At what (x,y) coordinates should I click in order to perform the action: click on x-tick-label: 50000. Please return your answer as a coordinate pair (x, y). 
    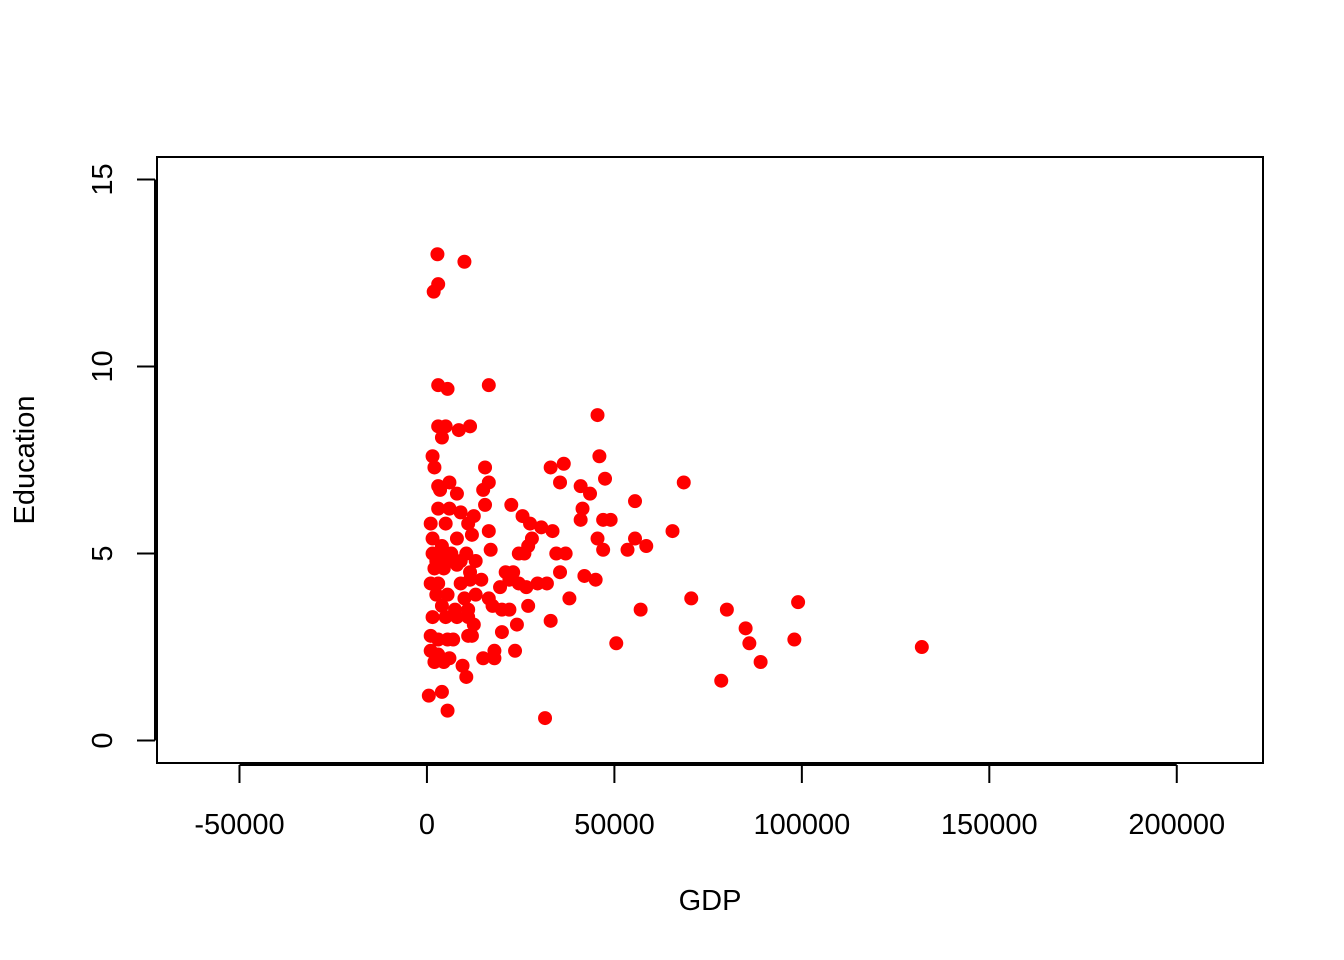
    Looking at the image, I should click on (614, 825).